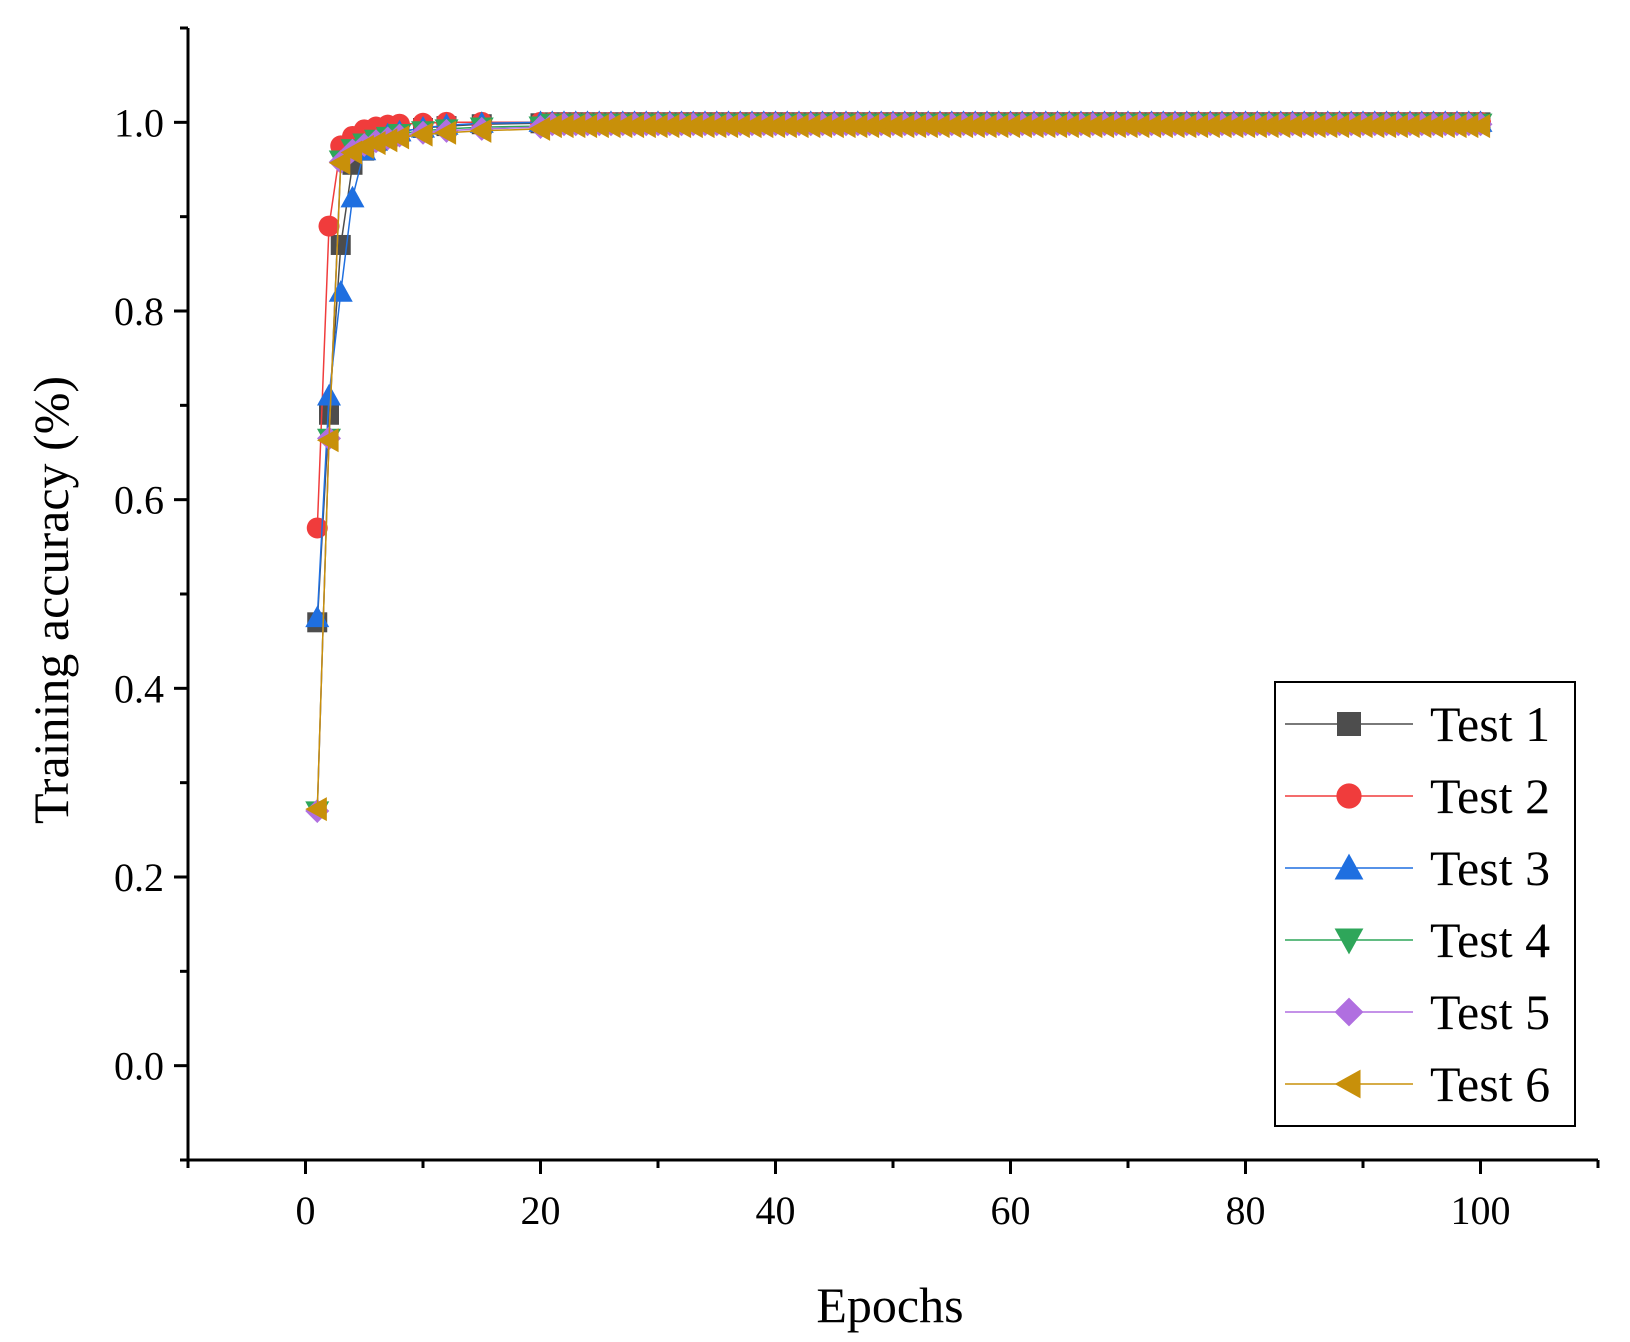  What do you see at coordinates (1490, 868) in the screenshot?
I see `legend-label: Test 3` at bounding box center [1490, 868].